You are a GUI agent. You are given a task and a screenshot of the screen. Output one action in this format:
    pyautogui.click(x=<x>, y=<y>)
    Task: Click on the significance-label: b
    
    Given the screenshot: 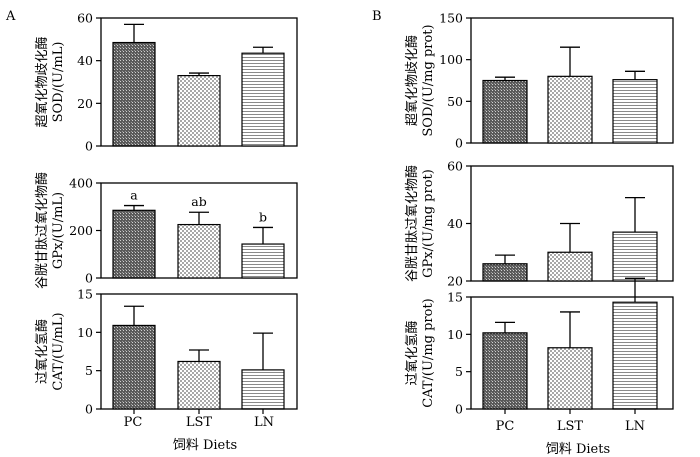 What is the action you would take?
    pyautogui.click(x=263, y=216)
    